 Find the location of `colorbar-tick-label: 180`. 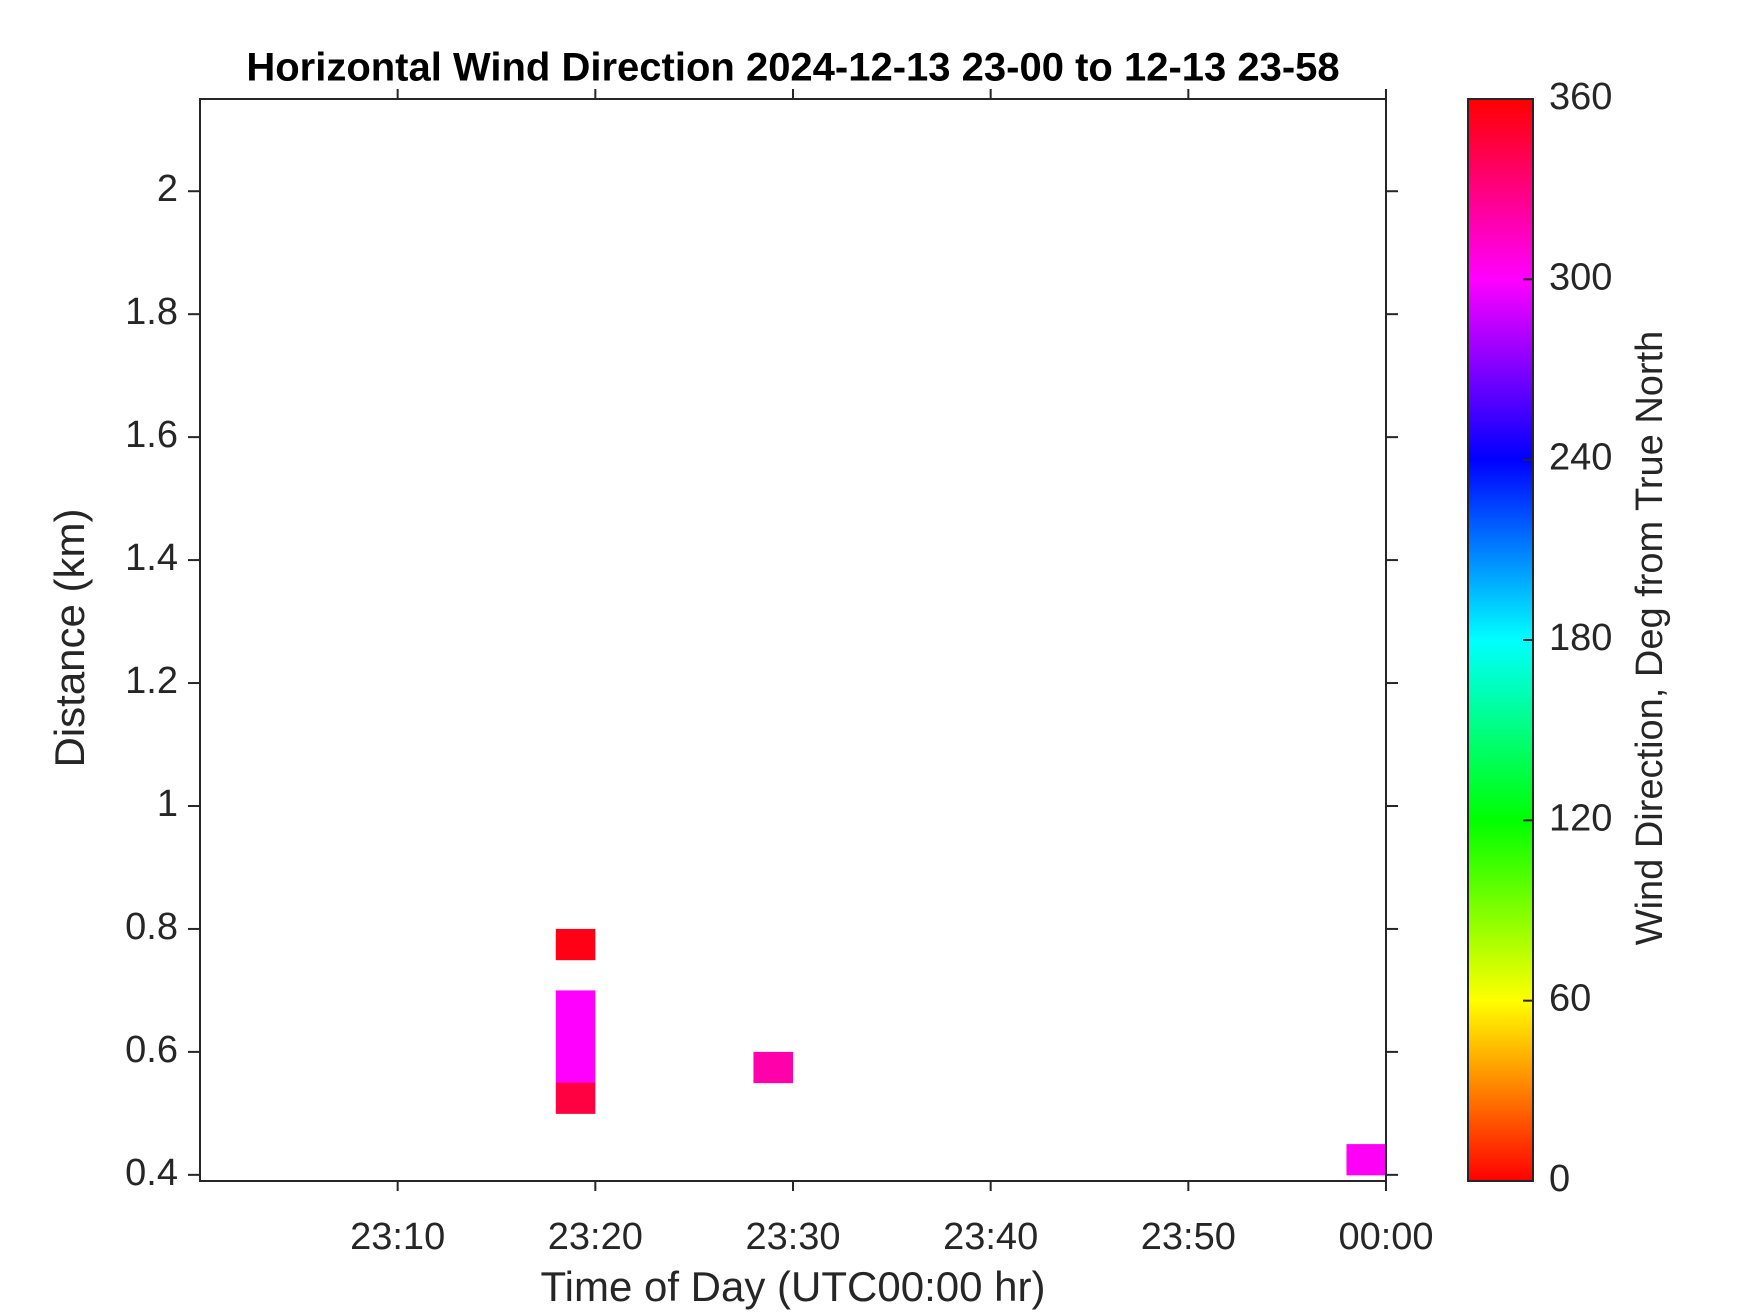

colorbar-tick-label: 180 is located at coordinates (1580, 638).